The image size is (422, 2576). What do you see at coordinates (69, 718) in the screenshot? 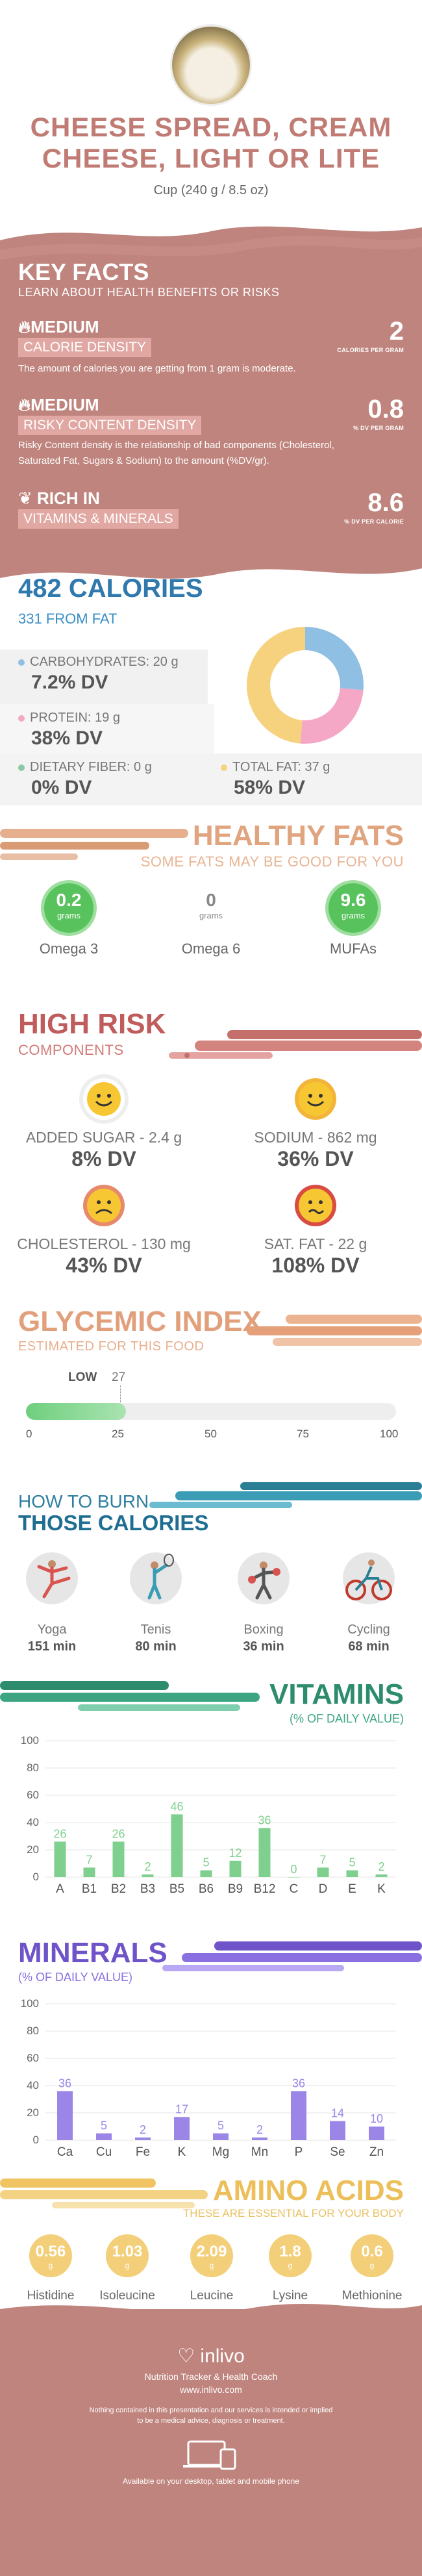
I see `protein-label: PROTEIN: 19 g` at bounding box center [69, 718].